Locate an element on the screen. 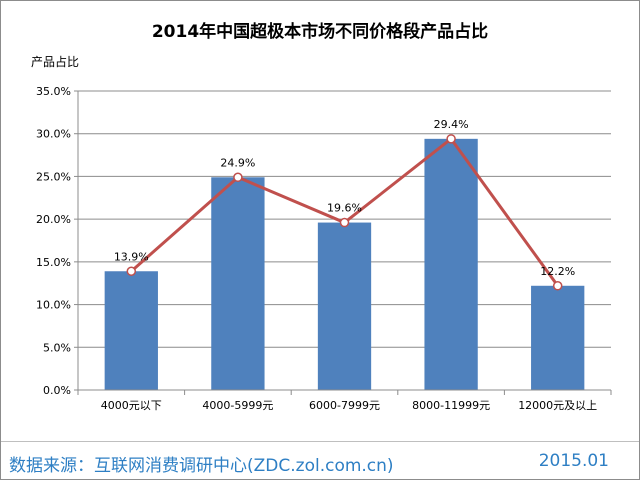 This screenshot has width=640, height=480. x-tick-label: 4000元以下 is located at coordinates (131, 405).